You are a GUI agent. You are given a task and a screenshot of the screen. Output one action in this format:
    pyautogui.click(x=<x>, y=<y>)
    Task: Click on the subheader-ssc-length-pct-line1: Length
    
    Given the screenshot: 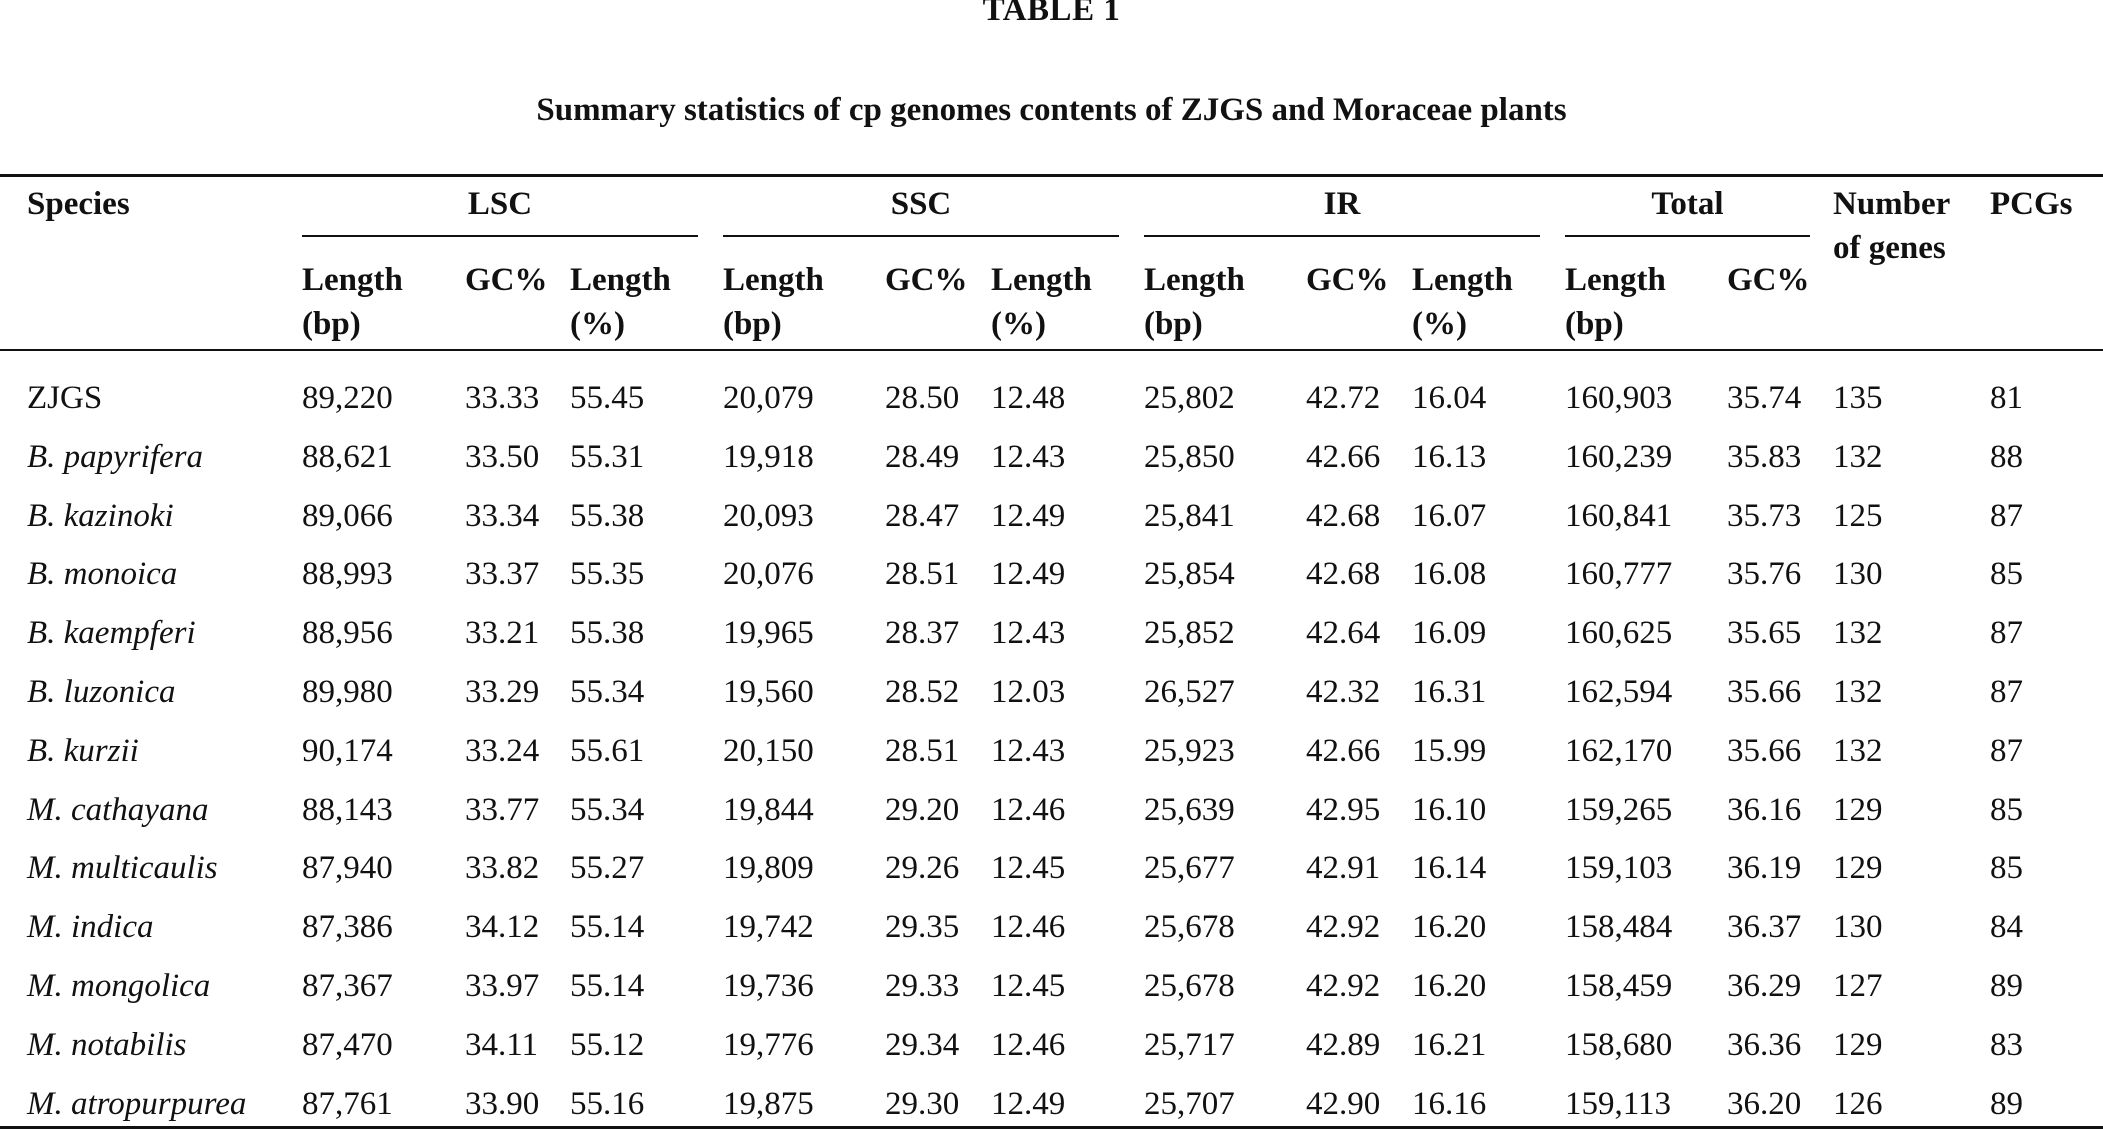 What is the action you would take?
    pyautogui.click(x=1041, y=280)
    